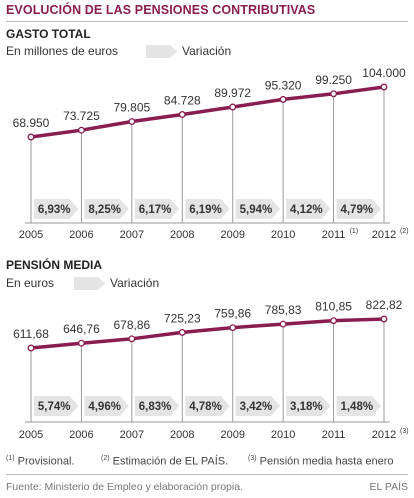 The height and width of the screenshot is (498, 414). Describe the element at coordinates (48, 34) in the screenshot. I see `chart1-title: GASTO TOTAL` at that location.